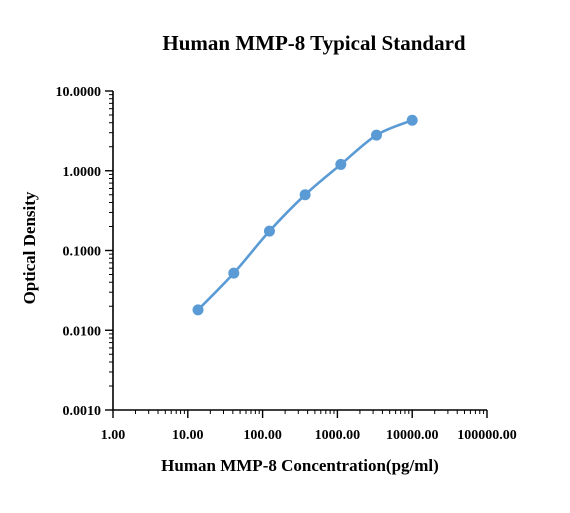 Image resolution: width=570 pixels, height=513 pixels. I want to click on series-line, so click(305, 215).